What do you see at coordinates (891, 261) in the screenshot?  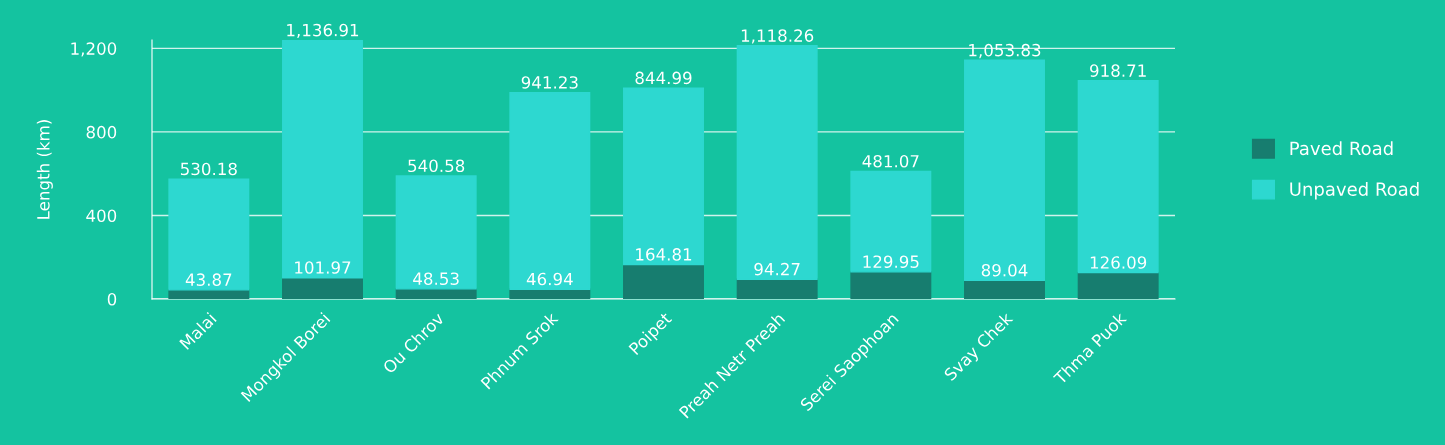 I see `data-label: 129.95` at bounding box center [891, 261].